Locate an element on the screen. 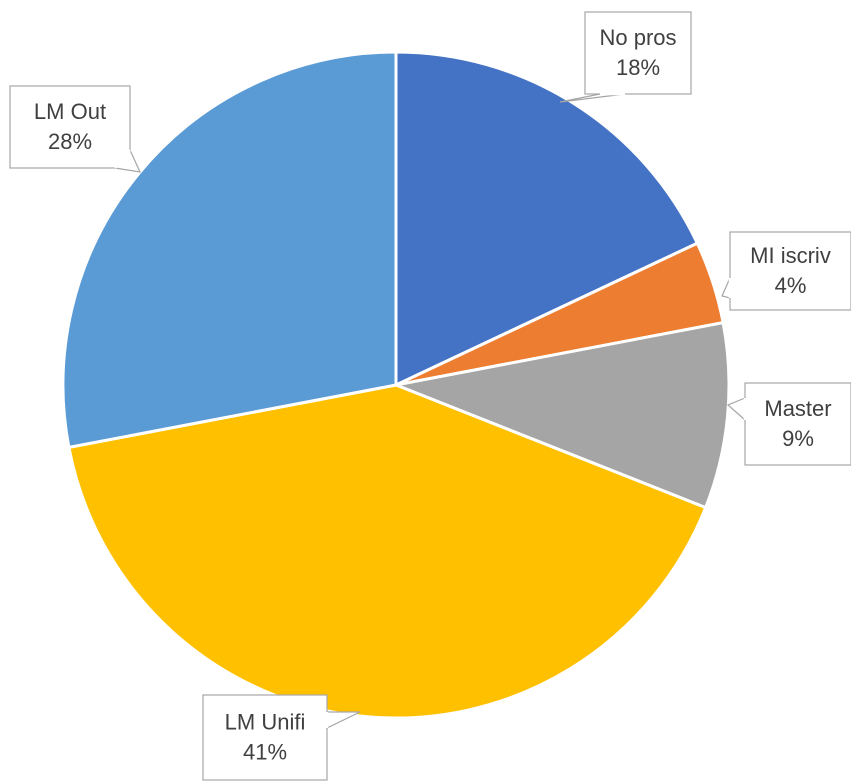 This screenshot has width=851, height=784. pointer-cover is located at coordinates (122, 159).